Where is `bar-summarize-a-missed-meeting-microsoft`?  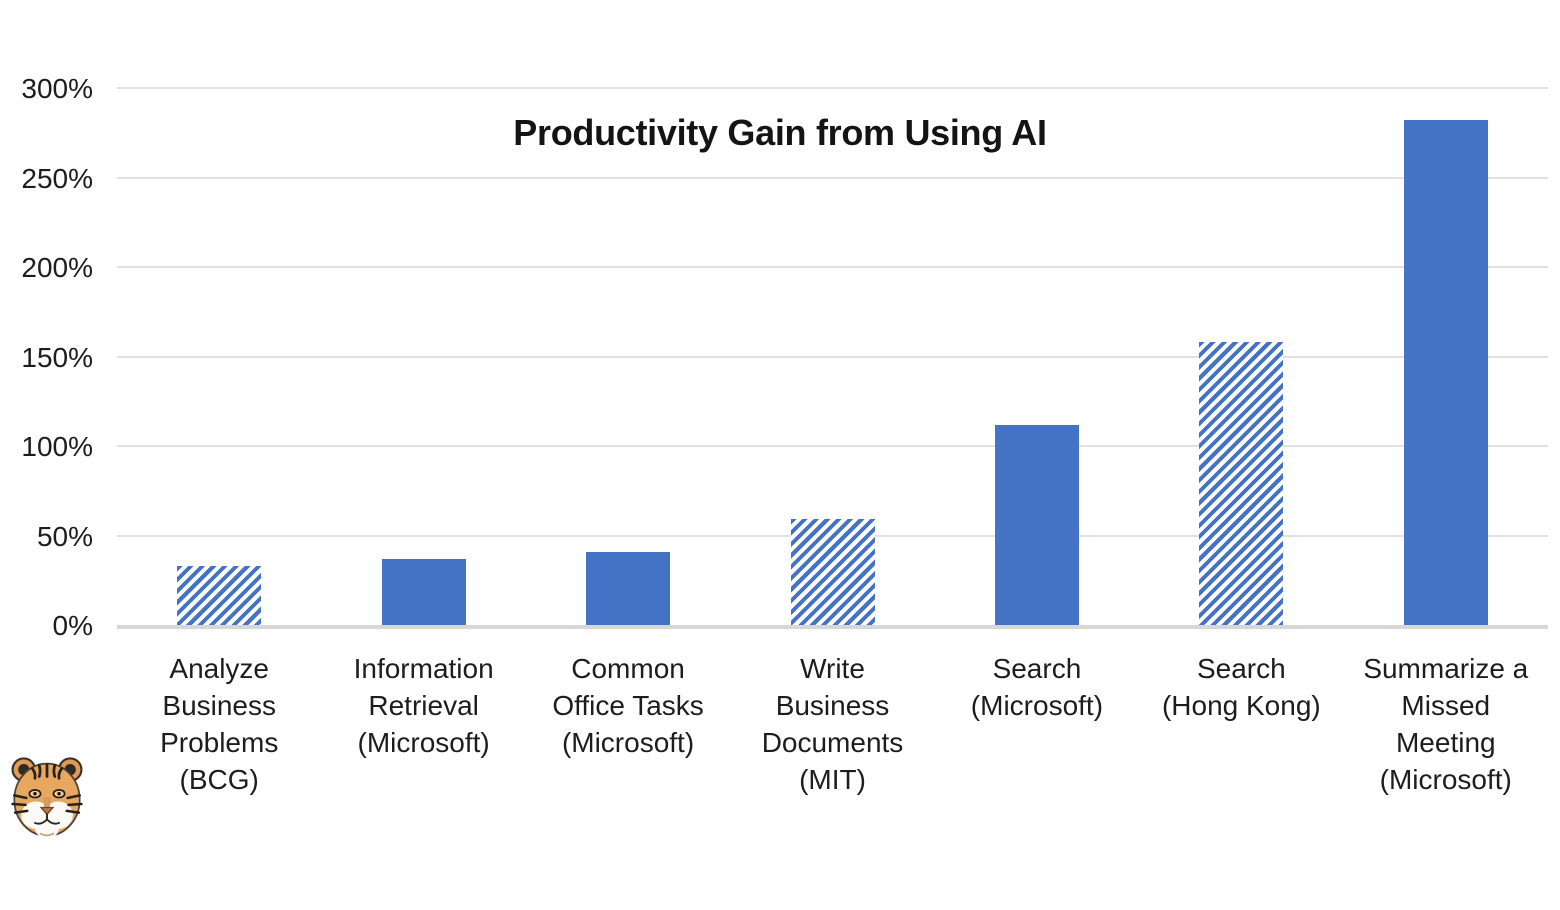 bar-summarize-a-missed-meeting-microsoft is located at coordinates (1445, 372).